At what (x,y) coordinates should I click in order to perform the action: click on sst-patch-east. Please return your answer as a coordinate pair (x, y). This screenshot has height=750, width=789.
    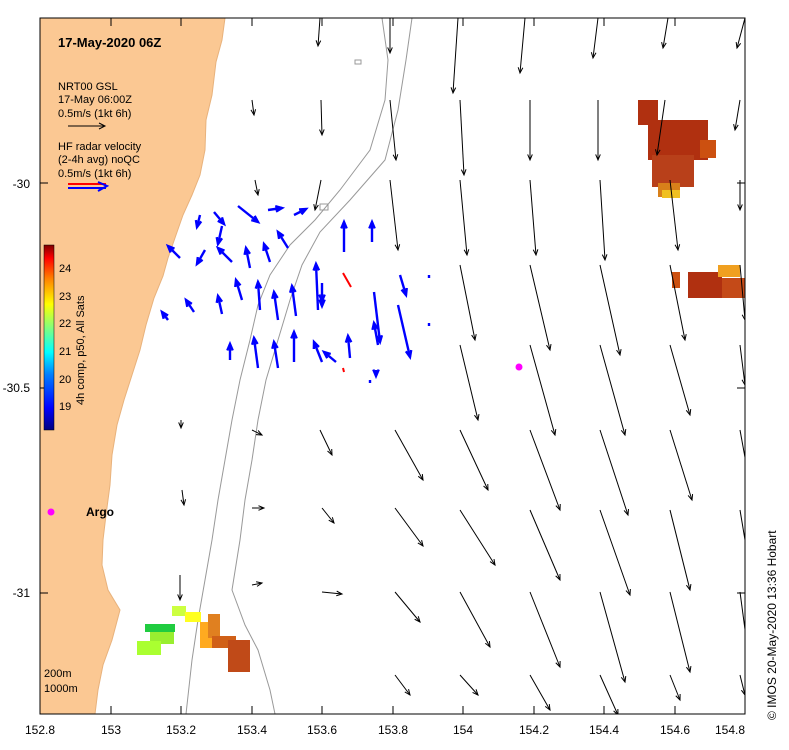
    Looking at the image, I should click on (708, 281).